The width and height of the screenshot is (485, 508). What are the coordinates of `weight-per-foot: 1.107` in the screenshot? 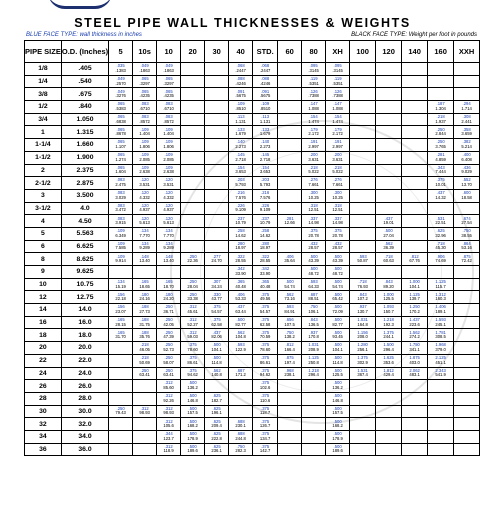 It's located at (120, 146).